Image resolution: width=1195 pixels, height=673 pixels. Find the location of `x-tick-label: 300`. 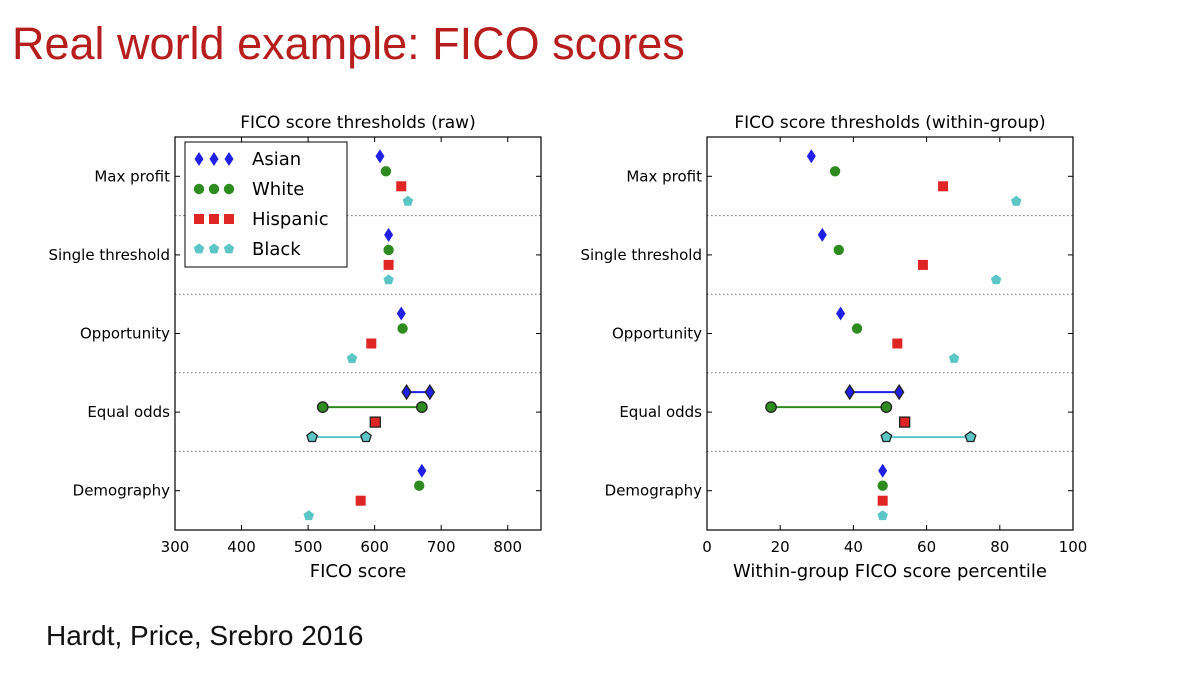

x-tick-label: 300 is located at coordinates (175, 547).